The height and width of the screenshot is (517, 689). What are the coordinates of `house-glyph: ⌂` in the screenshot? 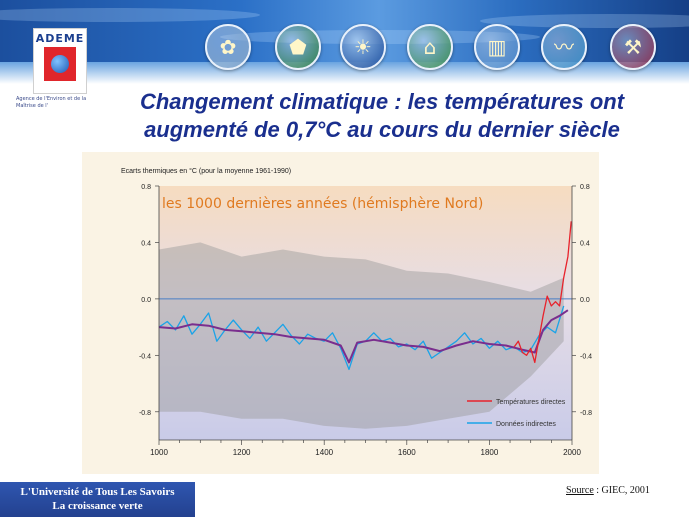 It's located at (430, 47).